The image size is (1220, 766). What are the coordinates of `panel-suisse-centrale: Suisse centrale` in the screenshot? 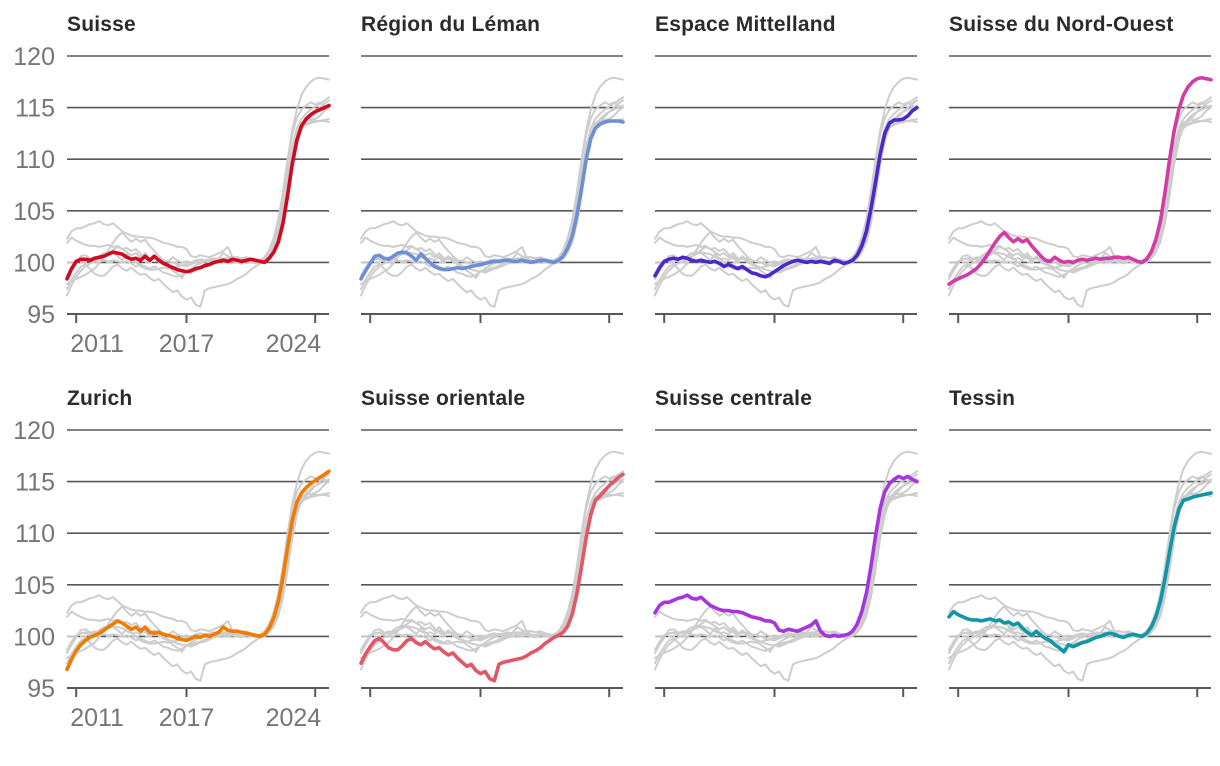 It's located at (786, 558).